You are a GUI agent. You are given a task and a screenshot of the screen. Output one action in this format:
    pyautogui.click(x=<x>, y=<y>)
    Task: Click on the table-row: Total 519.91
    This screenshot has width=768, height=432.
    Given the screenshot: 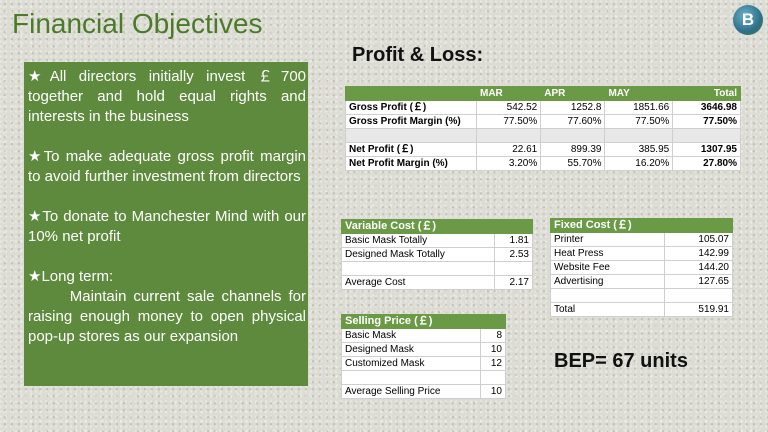 What is the action you would take?
    pyautogui.click(x=642, y=309)
    